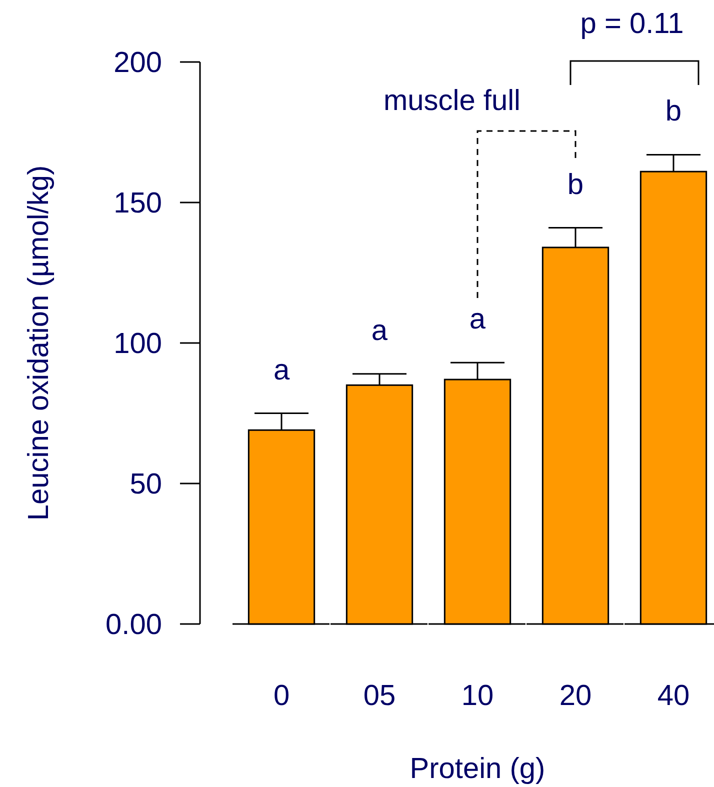  Describe the element at coordinates (138, 204) in the screenshot. I see `y-tick-label: 150` at that location.